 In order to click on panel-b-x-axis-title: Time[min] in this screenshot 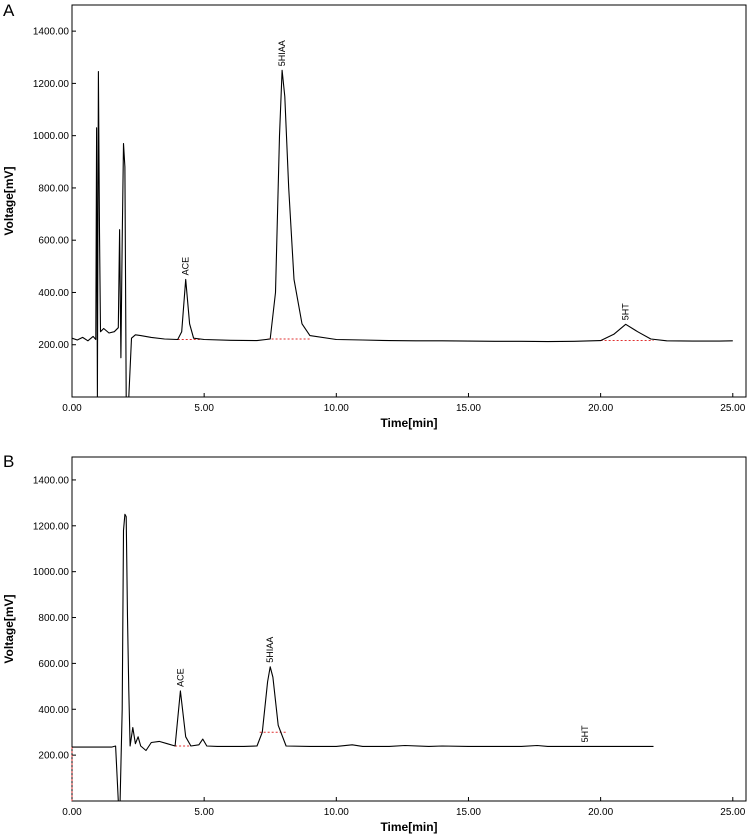, I will do `click(408, 827)`.